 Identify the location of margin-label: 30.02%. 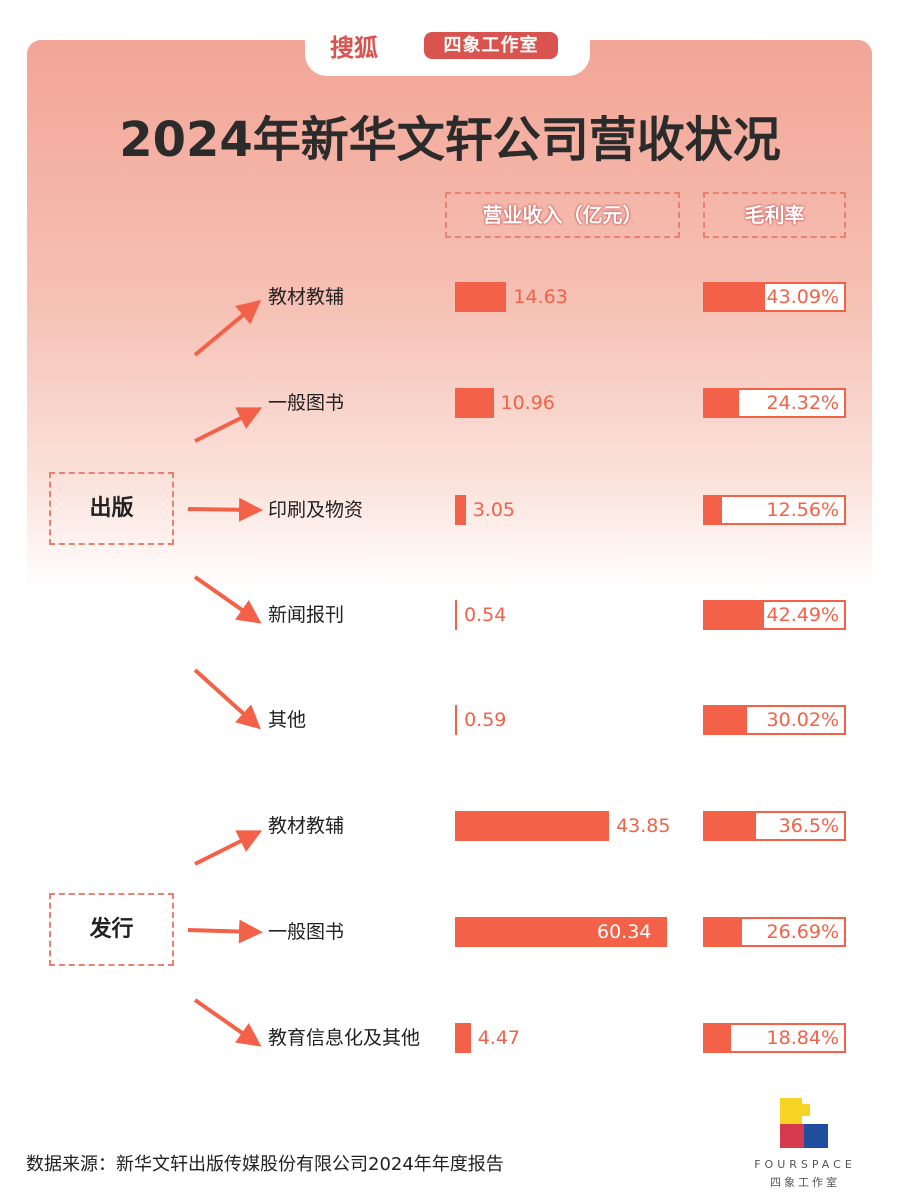
(801, 720).